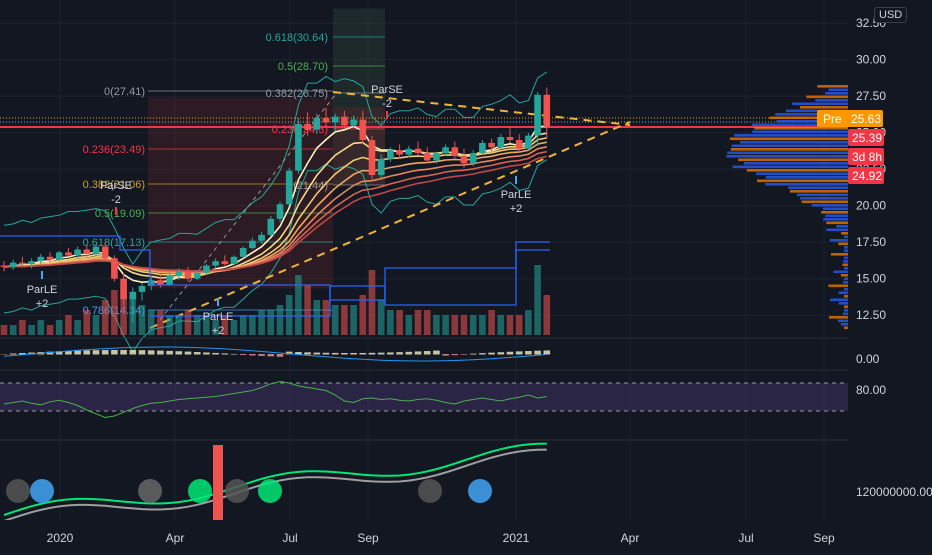 This screenshot has width=932, height=555. Describe the element at coordinates (297, 38) in the screenshot. I see `fib-level-label: 0.618(30.64)` at that location.